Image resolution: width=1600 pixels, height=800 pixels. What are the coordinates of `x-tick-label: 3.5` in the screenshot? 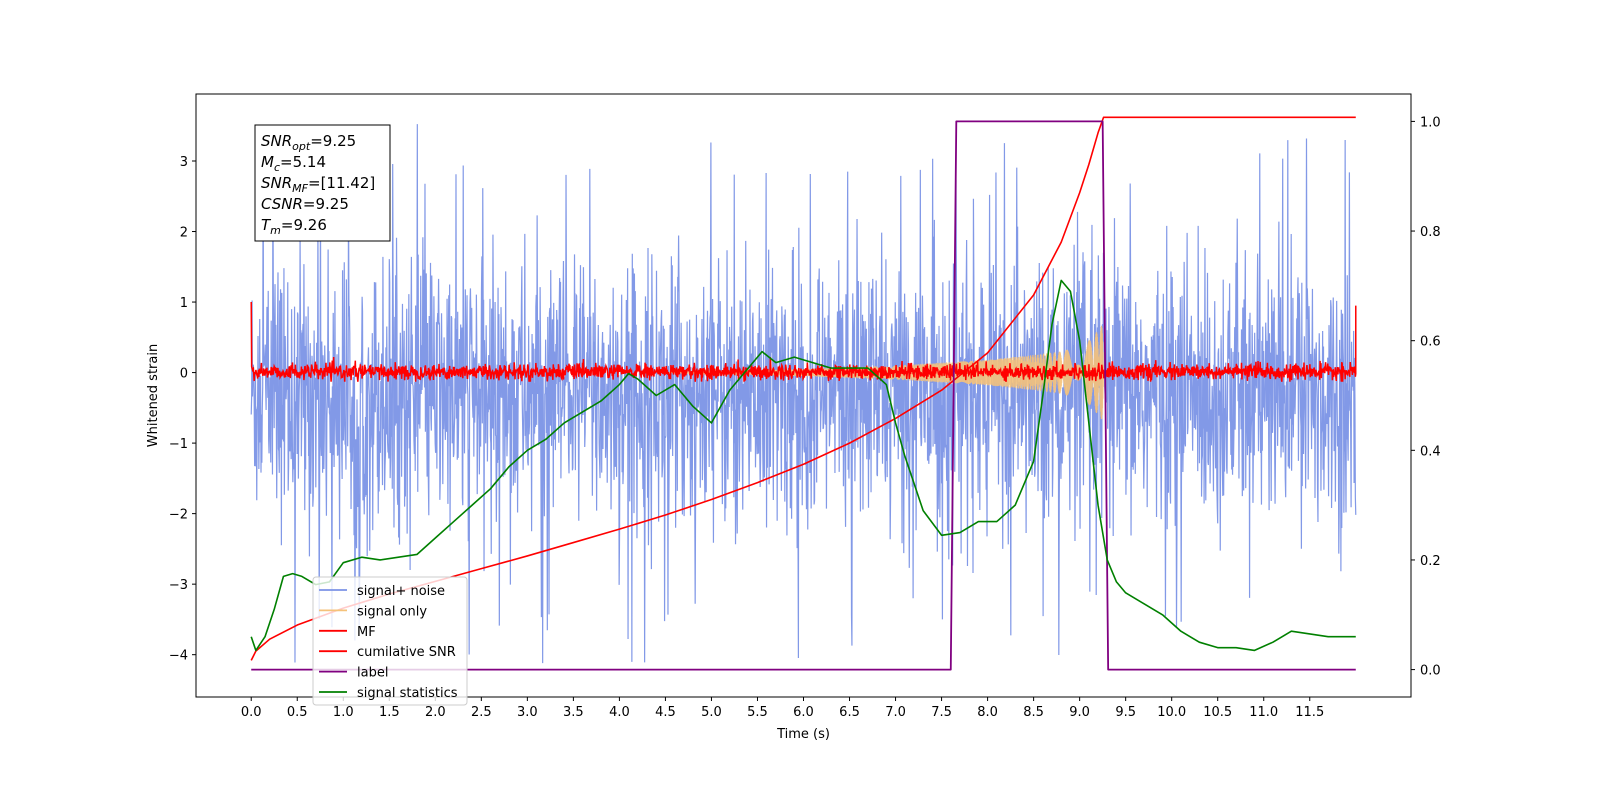 It's located at (573, 712).